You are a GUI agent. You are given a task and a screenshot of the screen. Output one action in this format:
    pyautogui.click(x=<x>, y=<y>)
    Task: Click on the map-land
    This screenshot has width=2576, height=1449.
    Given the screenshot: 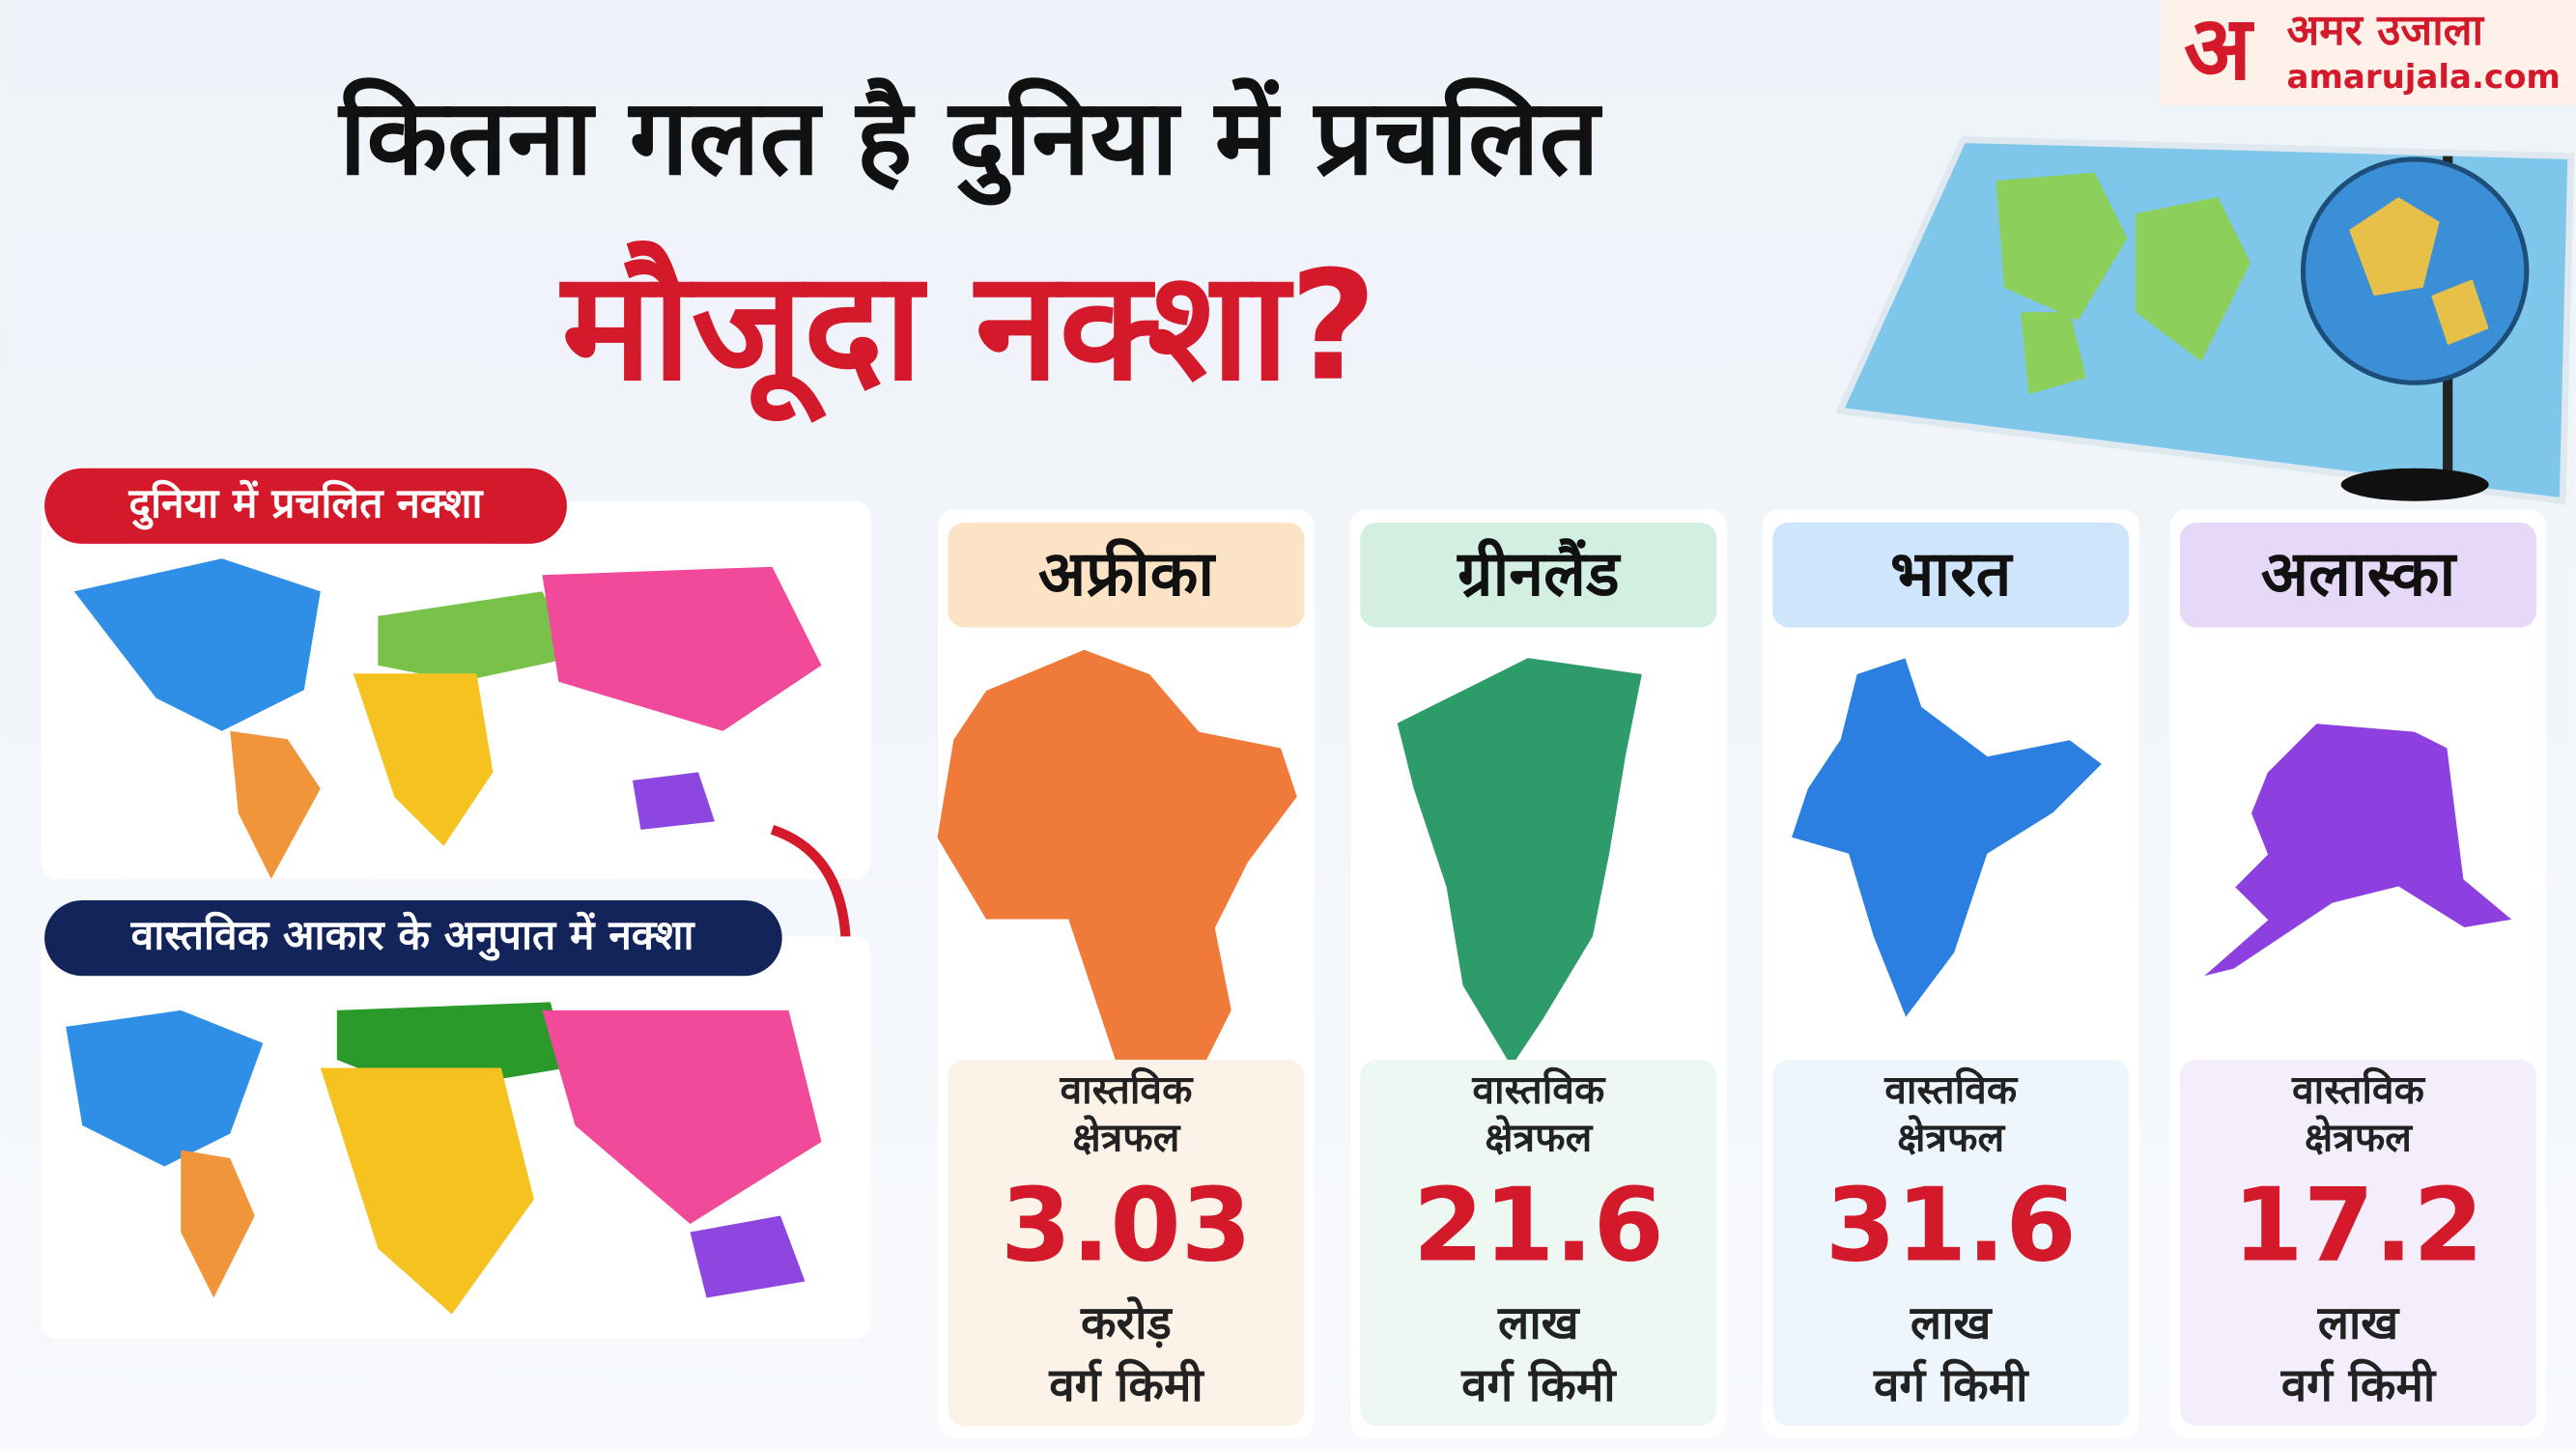 What is the action you would take?
    pyautogui.click(x=2123, y=283)
    